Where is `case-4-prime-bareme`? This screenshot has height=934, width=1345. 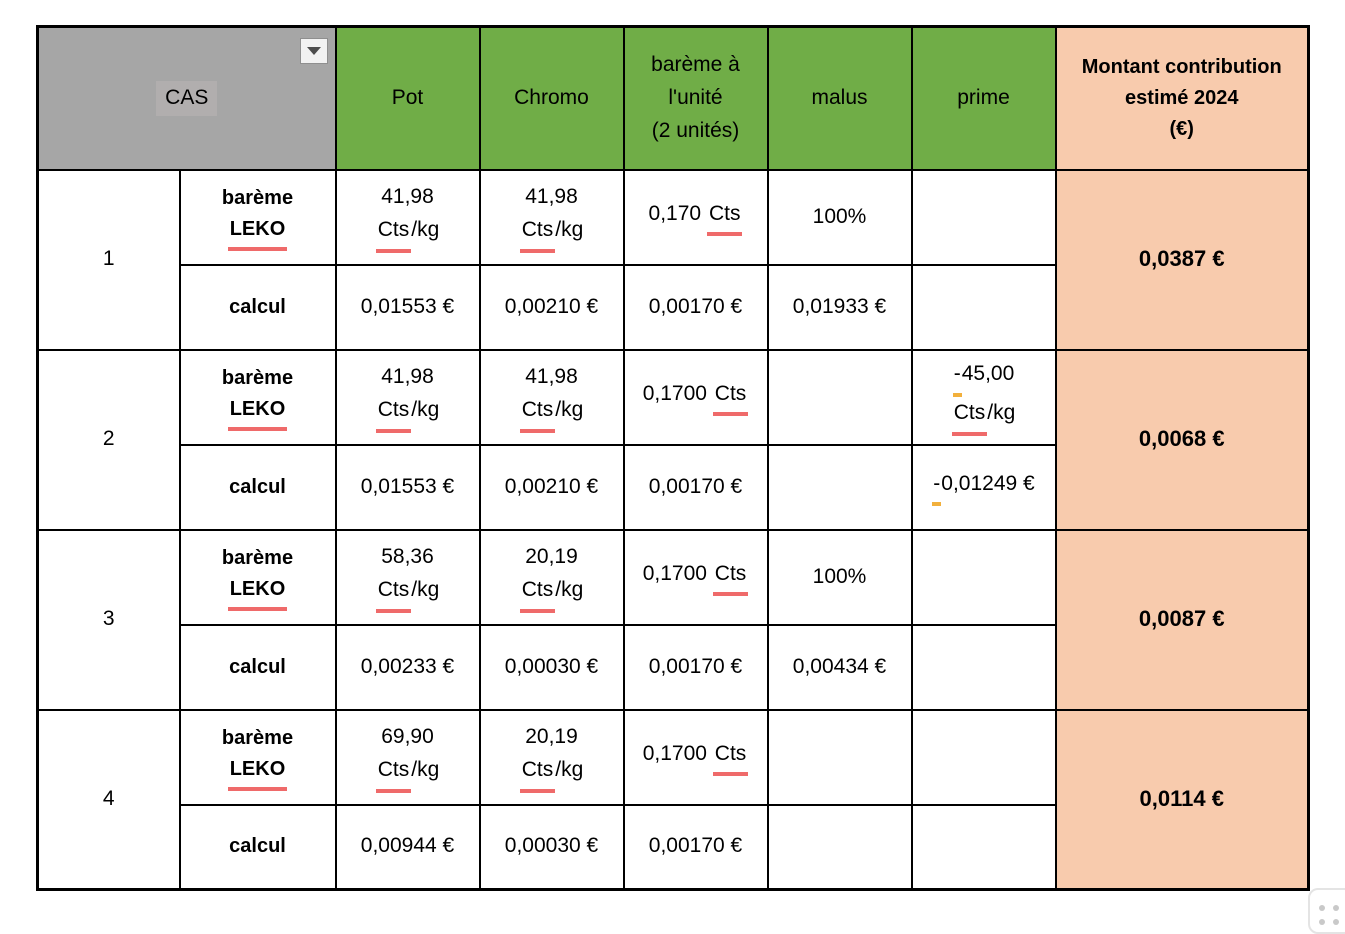
case-4-prime-bareme is located at coordinates (983, 757).